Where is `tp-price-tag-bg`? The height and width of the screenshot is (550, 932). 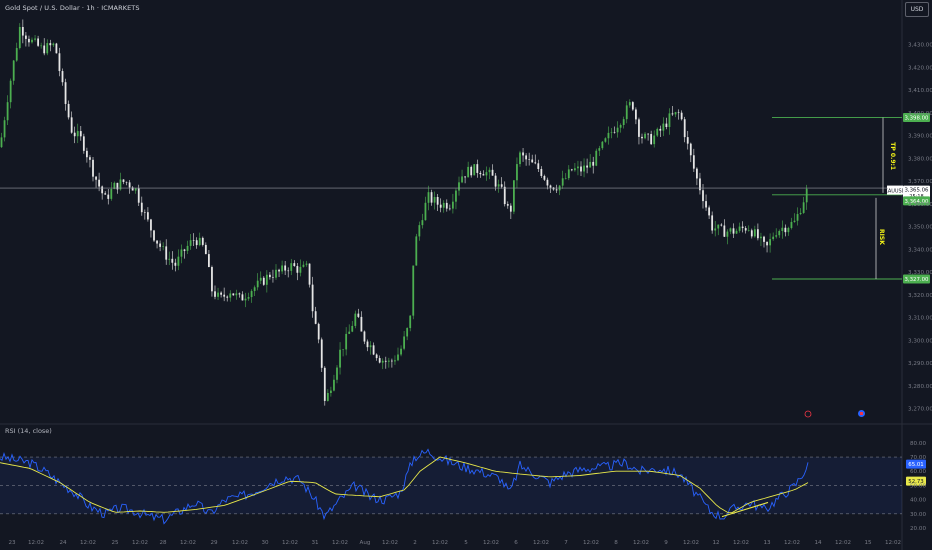 tp-price-tag-bg is located at coordinates (916, 118).